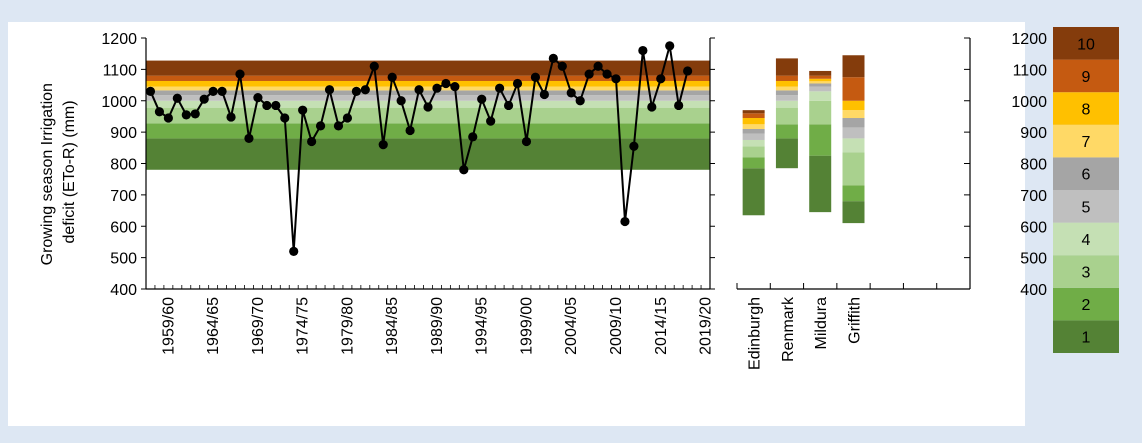 The width and height of the screenshot is (1142, 443). I want to click on y-axis-title-text-line2: deficit (ETo-R) (mm), so click(69, 171).